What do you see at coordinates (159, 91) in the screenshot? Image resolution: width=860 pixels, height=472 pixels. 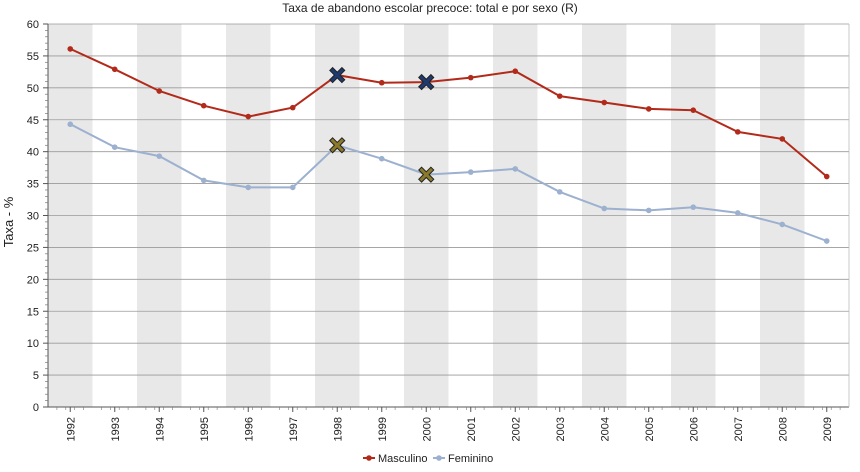 I see `data-point-masculino-1994` at bounding box center [159, 91].